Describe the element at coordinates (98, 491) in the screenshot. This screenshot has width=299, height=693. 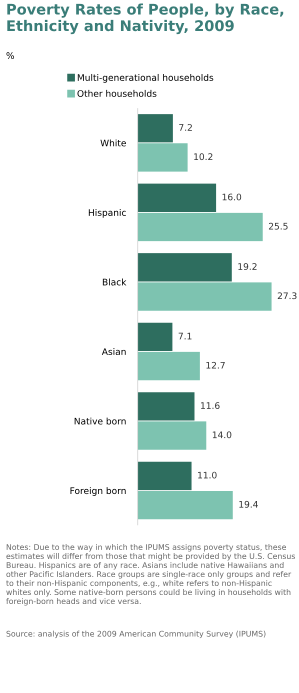
I see `y-tick-label: Foreign born` at that location.